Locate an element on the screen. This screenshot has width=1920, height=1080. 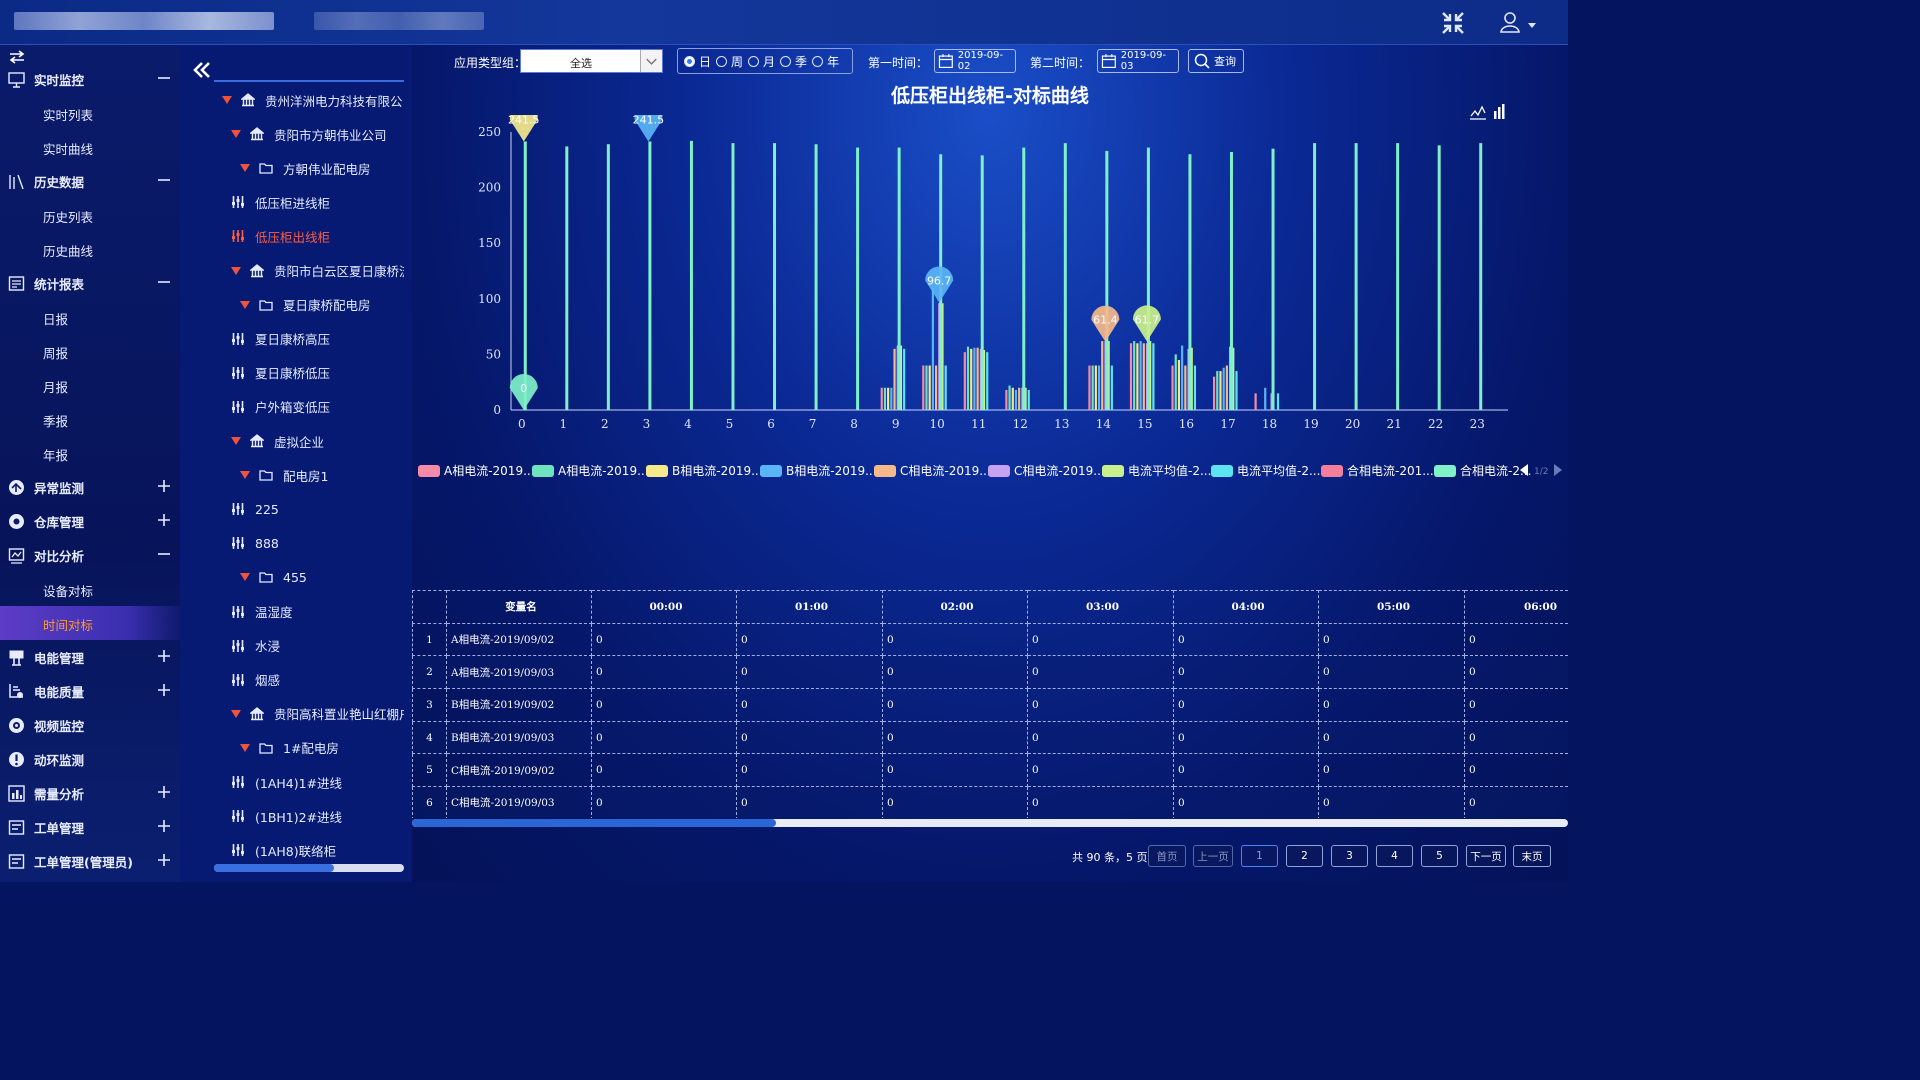
table-header-cell: 变量名 is located at coordinates (519, 607).